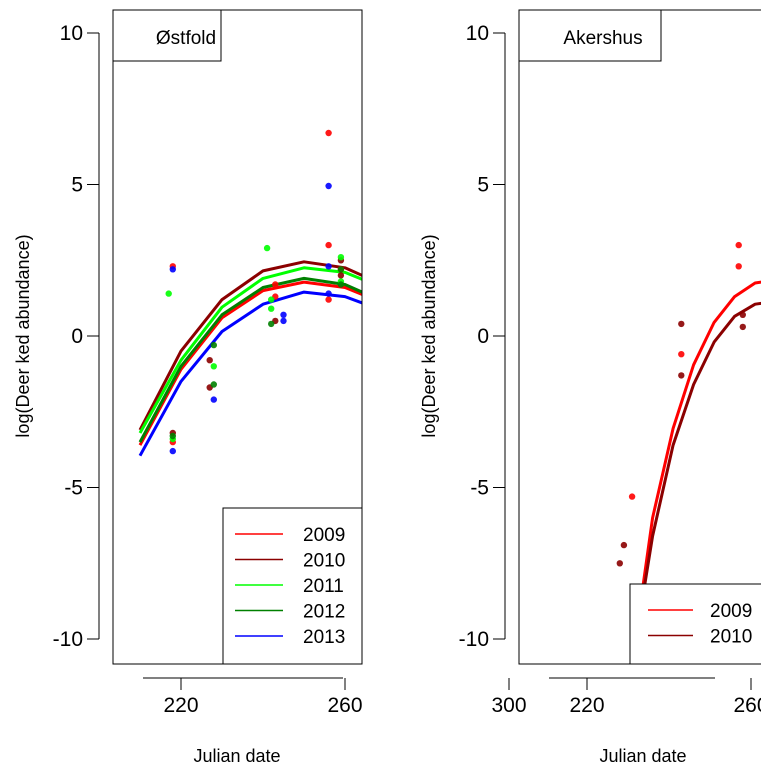 The height and width of the screenshot is (771, 761). I want to click on data-points, so click(681, 404).